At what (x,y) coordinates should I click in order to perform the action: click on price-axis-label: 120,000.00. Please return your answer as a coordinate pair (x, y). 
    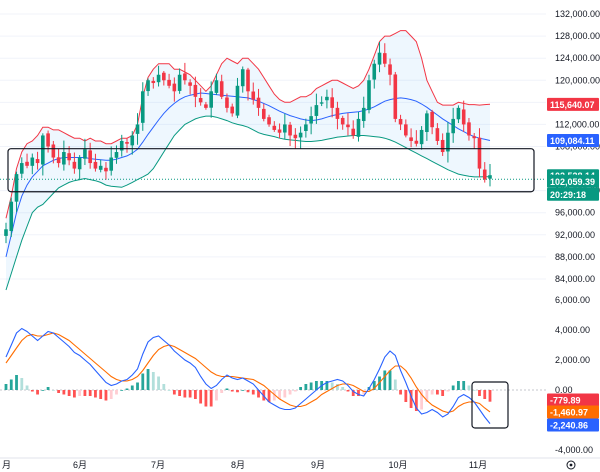
    Looking at the image, I should click on (577, 80).